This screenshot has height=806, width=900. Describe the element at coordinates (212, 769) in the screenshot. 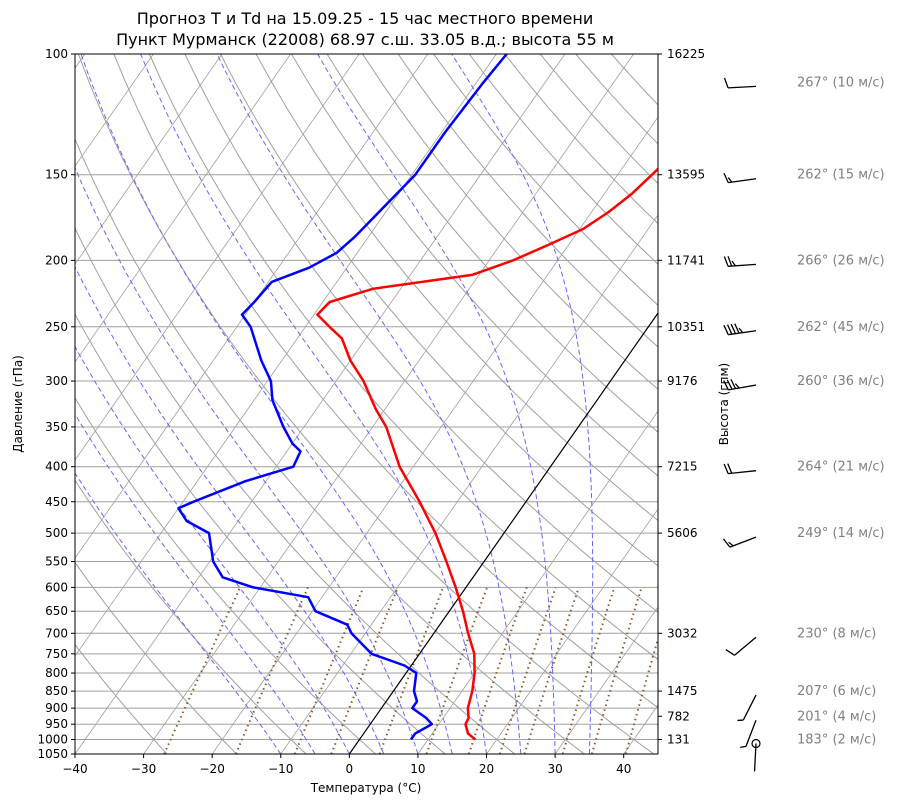

I see `x-tick-label: −20` at that location.